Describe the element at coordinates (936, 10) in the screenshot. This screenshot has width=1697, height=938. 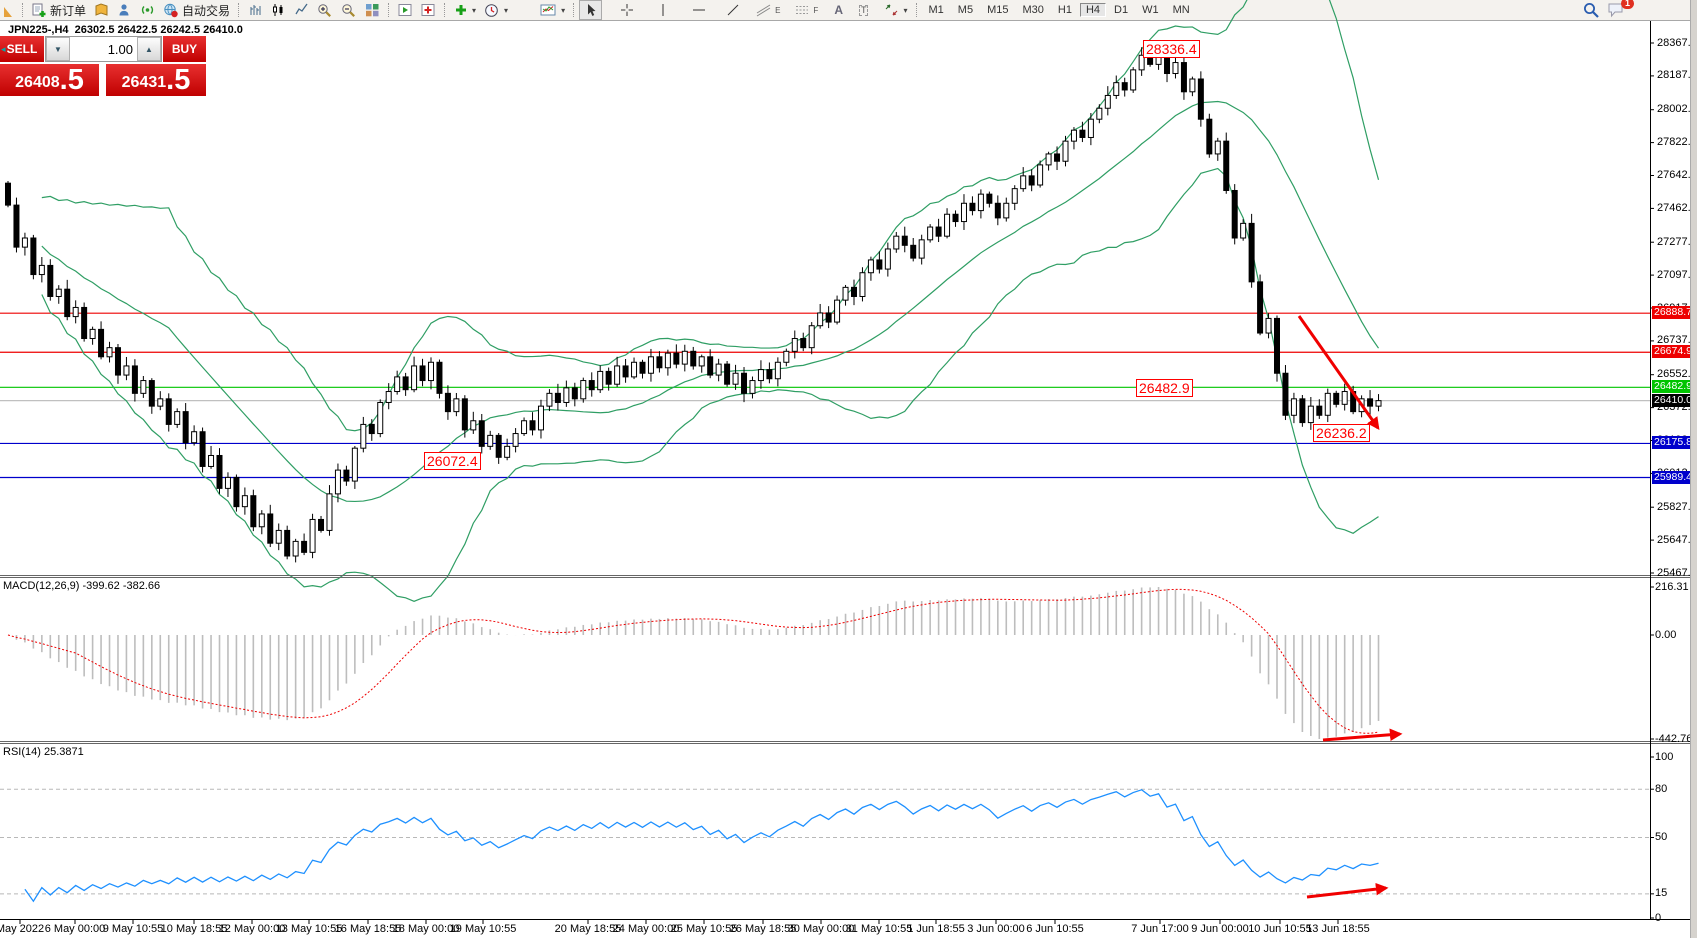
I see `timeframe-m1: M1` at that location.